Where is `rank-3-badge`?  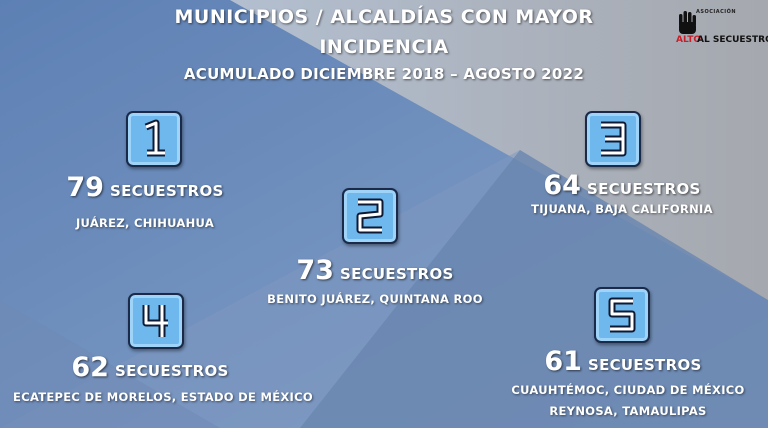
rank-3-badge is located at coordinates (613, 139).